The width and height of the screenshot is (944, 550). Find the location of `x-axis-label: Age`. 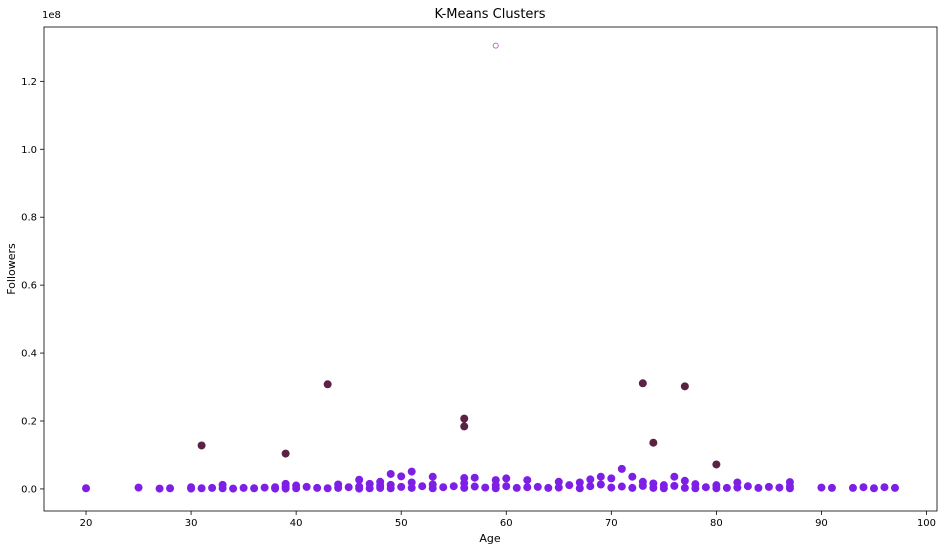

x-axis-label: Age is located at coordinates (490, 538).